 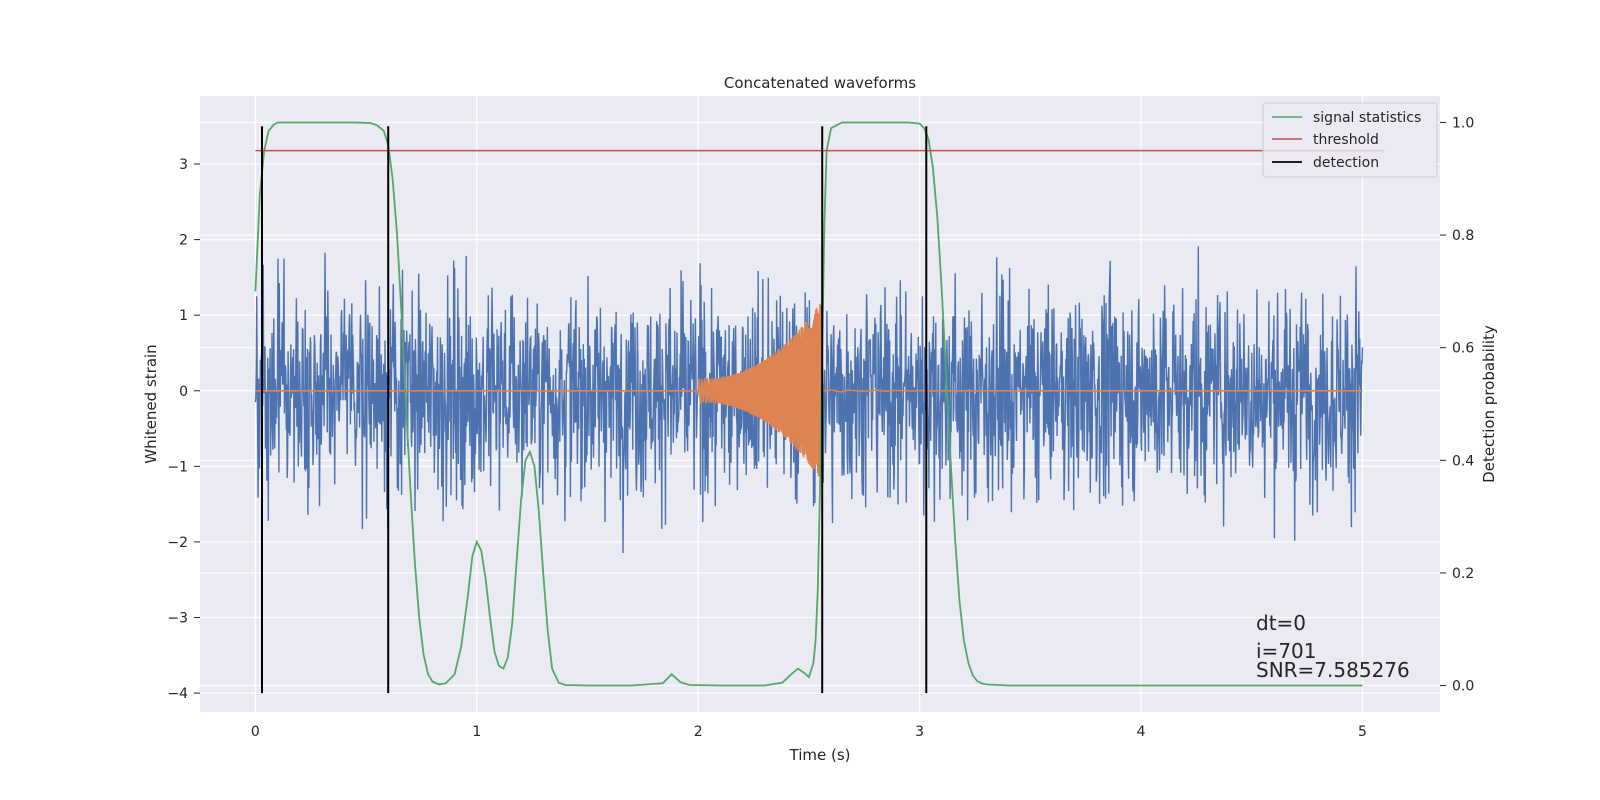 What do you see at coordinates (177, 467) in the screenshot?
I see `y-tick-label: −1` at bounding box center [177, 467].